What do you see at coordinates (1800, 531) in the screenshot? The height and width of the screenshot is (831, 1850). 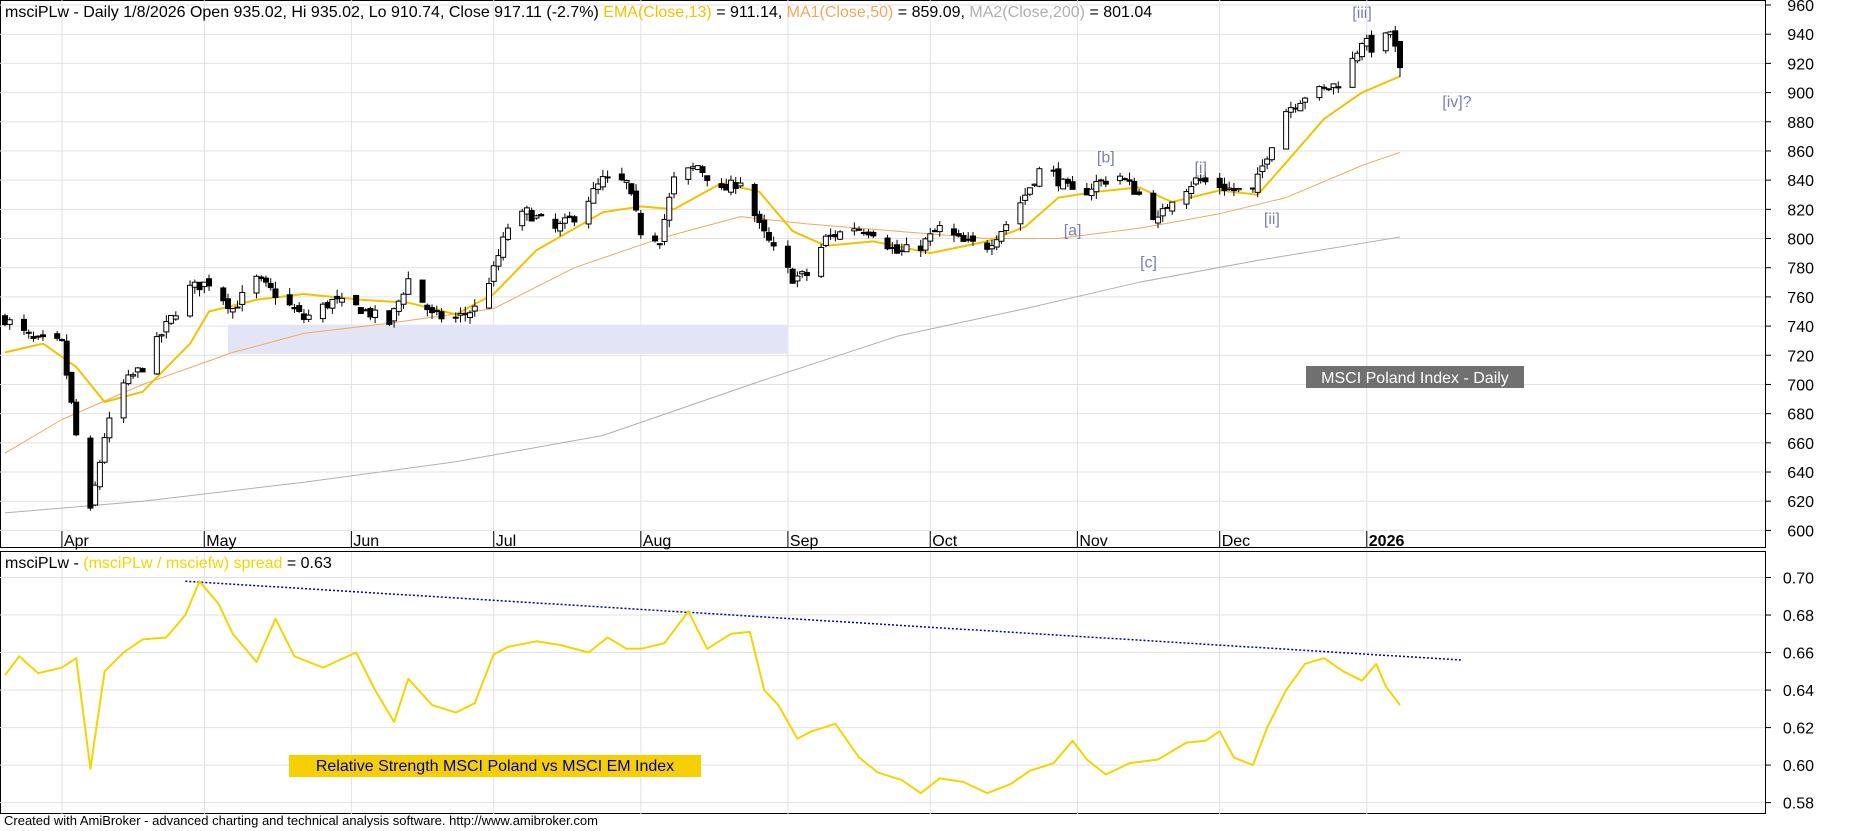 I see `price-tick-label: 600` at bounding box center [1800, 531].